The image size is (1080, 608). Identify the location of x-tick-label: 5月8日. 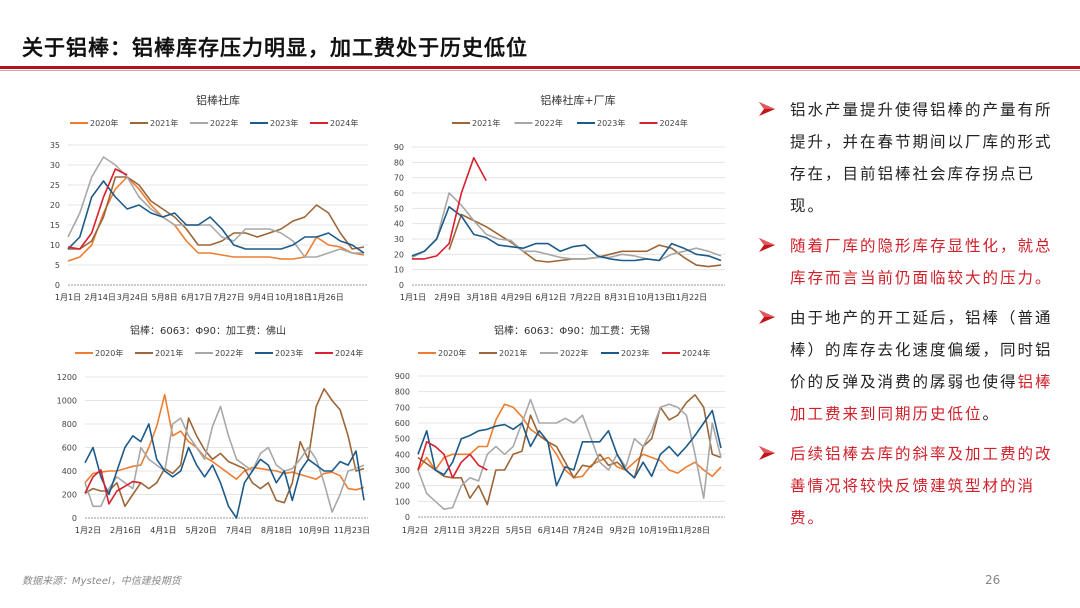
(165, 297).